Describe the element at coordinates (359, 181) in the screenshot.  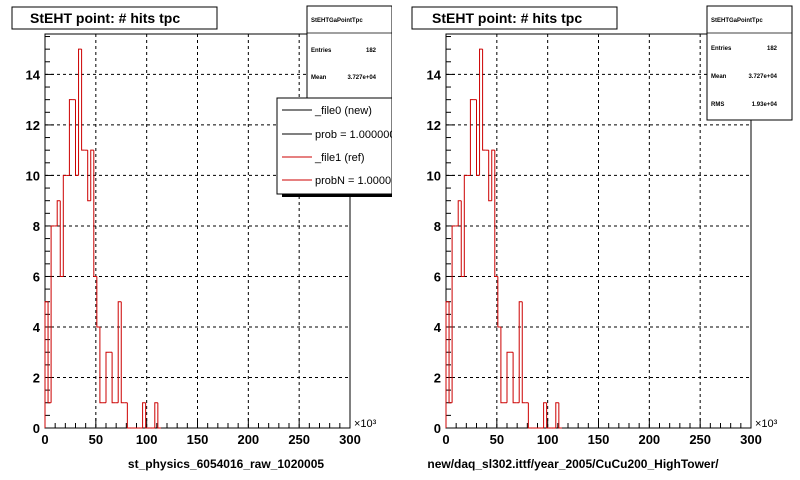
I see `legend-entry-probn: probN = 1.000000` at that location.